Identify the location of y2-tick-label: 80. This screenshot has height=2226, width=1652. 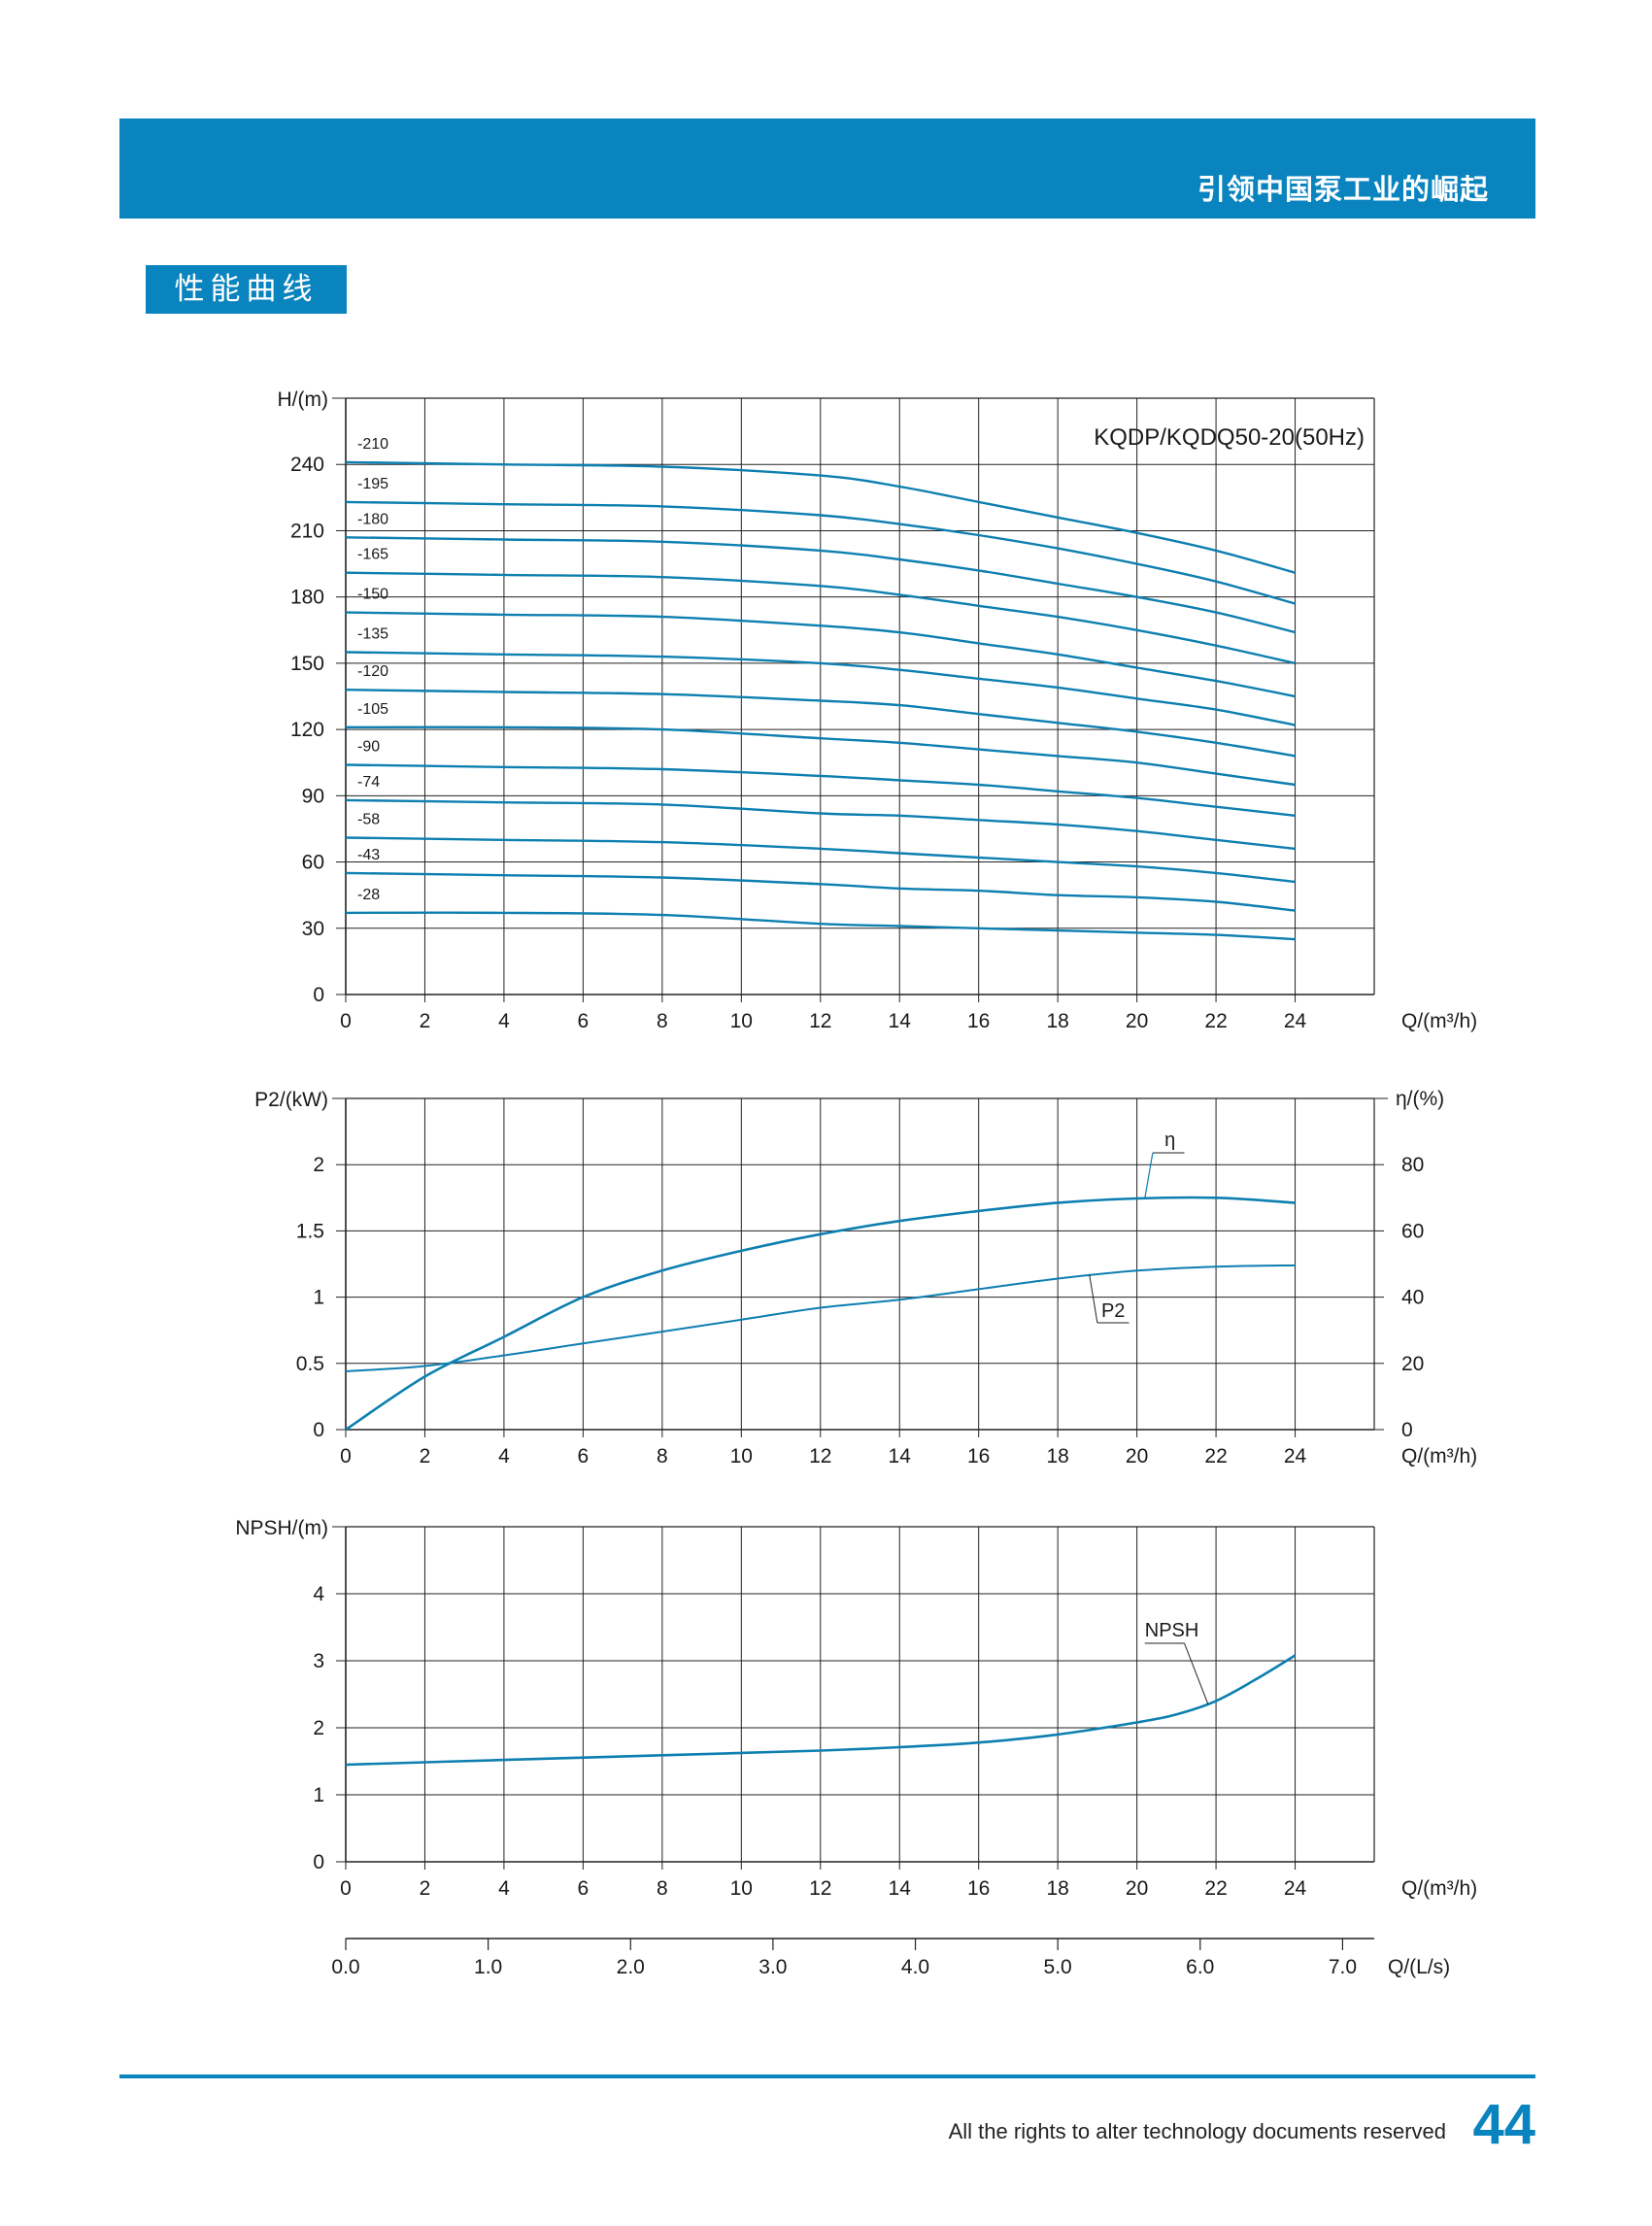
(1412, 1165).